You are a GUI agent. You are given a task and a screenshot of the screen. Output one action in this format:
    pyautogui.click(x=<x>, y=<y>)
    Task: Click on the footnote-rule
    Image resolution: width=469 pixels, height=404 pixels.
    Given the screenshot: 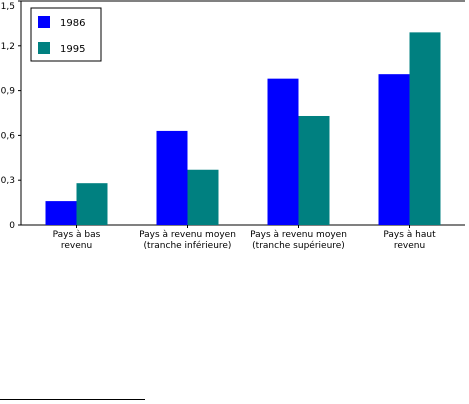 What is the action you would take?
    pyautogui.click(x=72, y=399)
    